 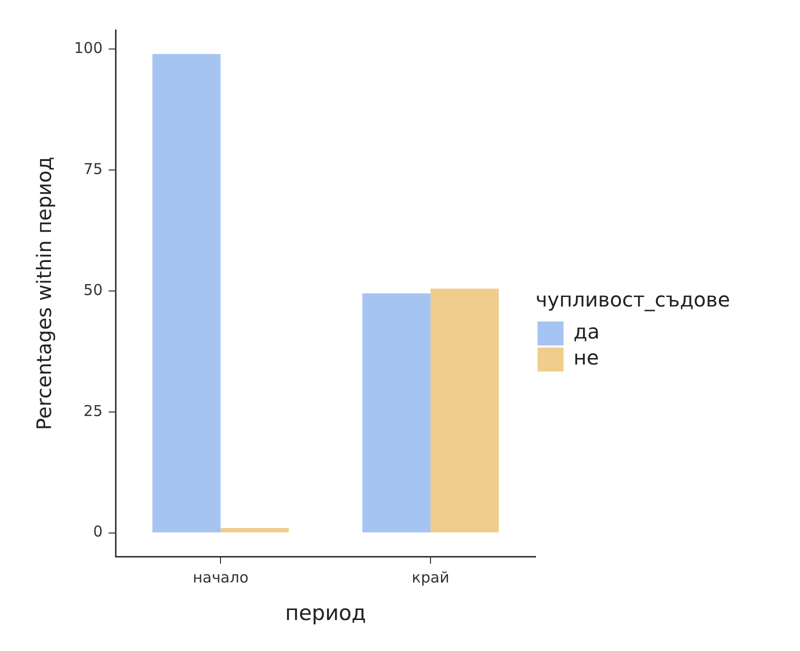 What do you see at coordinates (325, 612) in the screenshot?
I see `x-axis-title: период` at bounding box center [325, 612].